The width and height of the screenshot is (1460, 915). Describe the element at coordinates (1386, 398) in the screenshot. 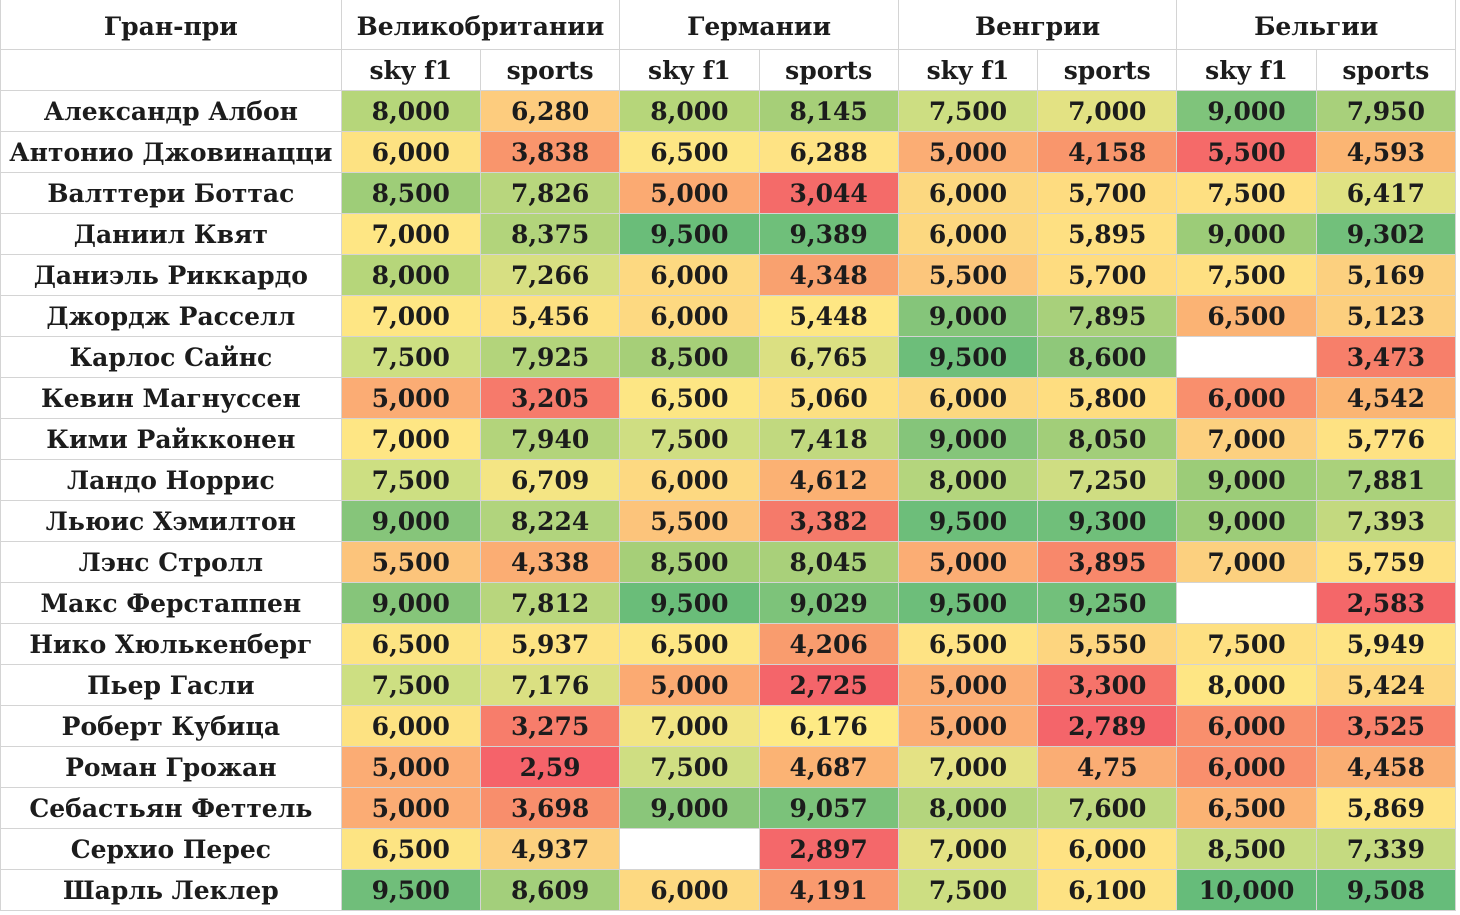

I see `rating-cell: 4,542` at that location.